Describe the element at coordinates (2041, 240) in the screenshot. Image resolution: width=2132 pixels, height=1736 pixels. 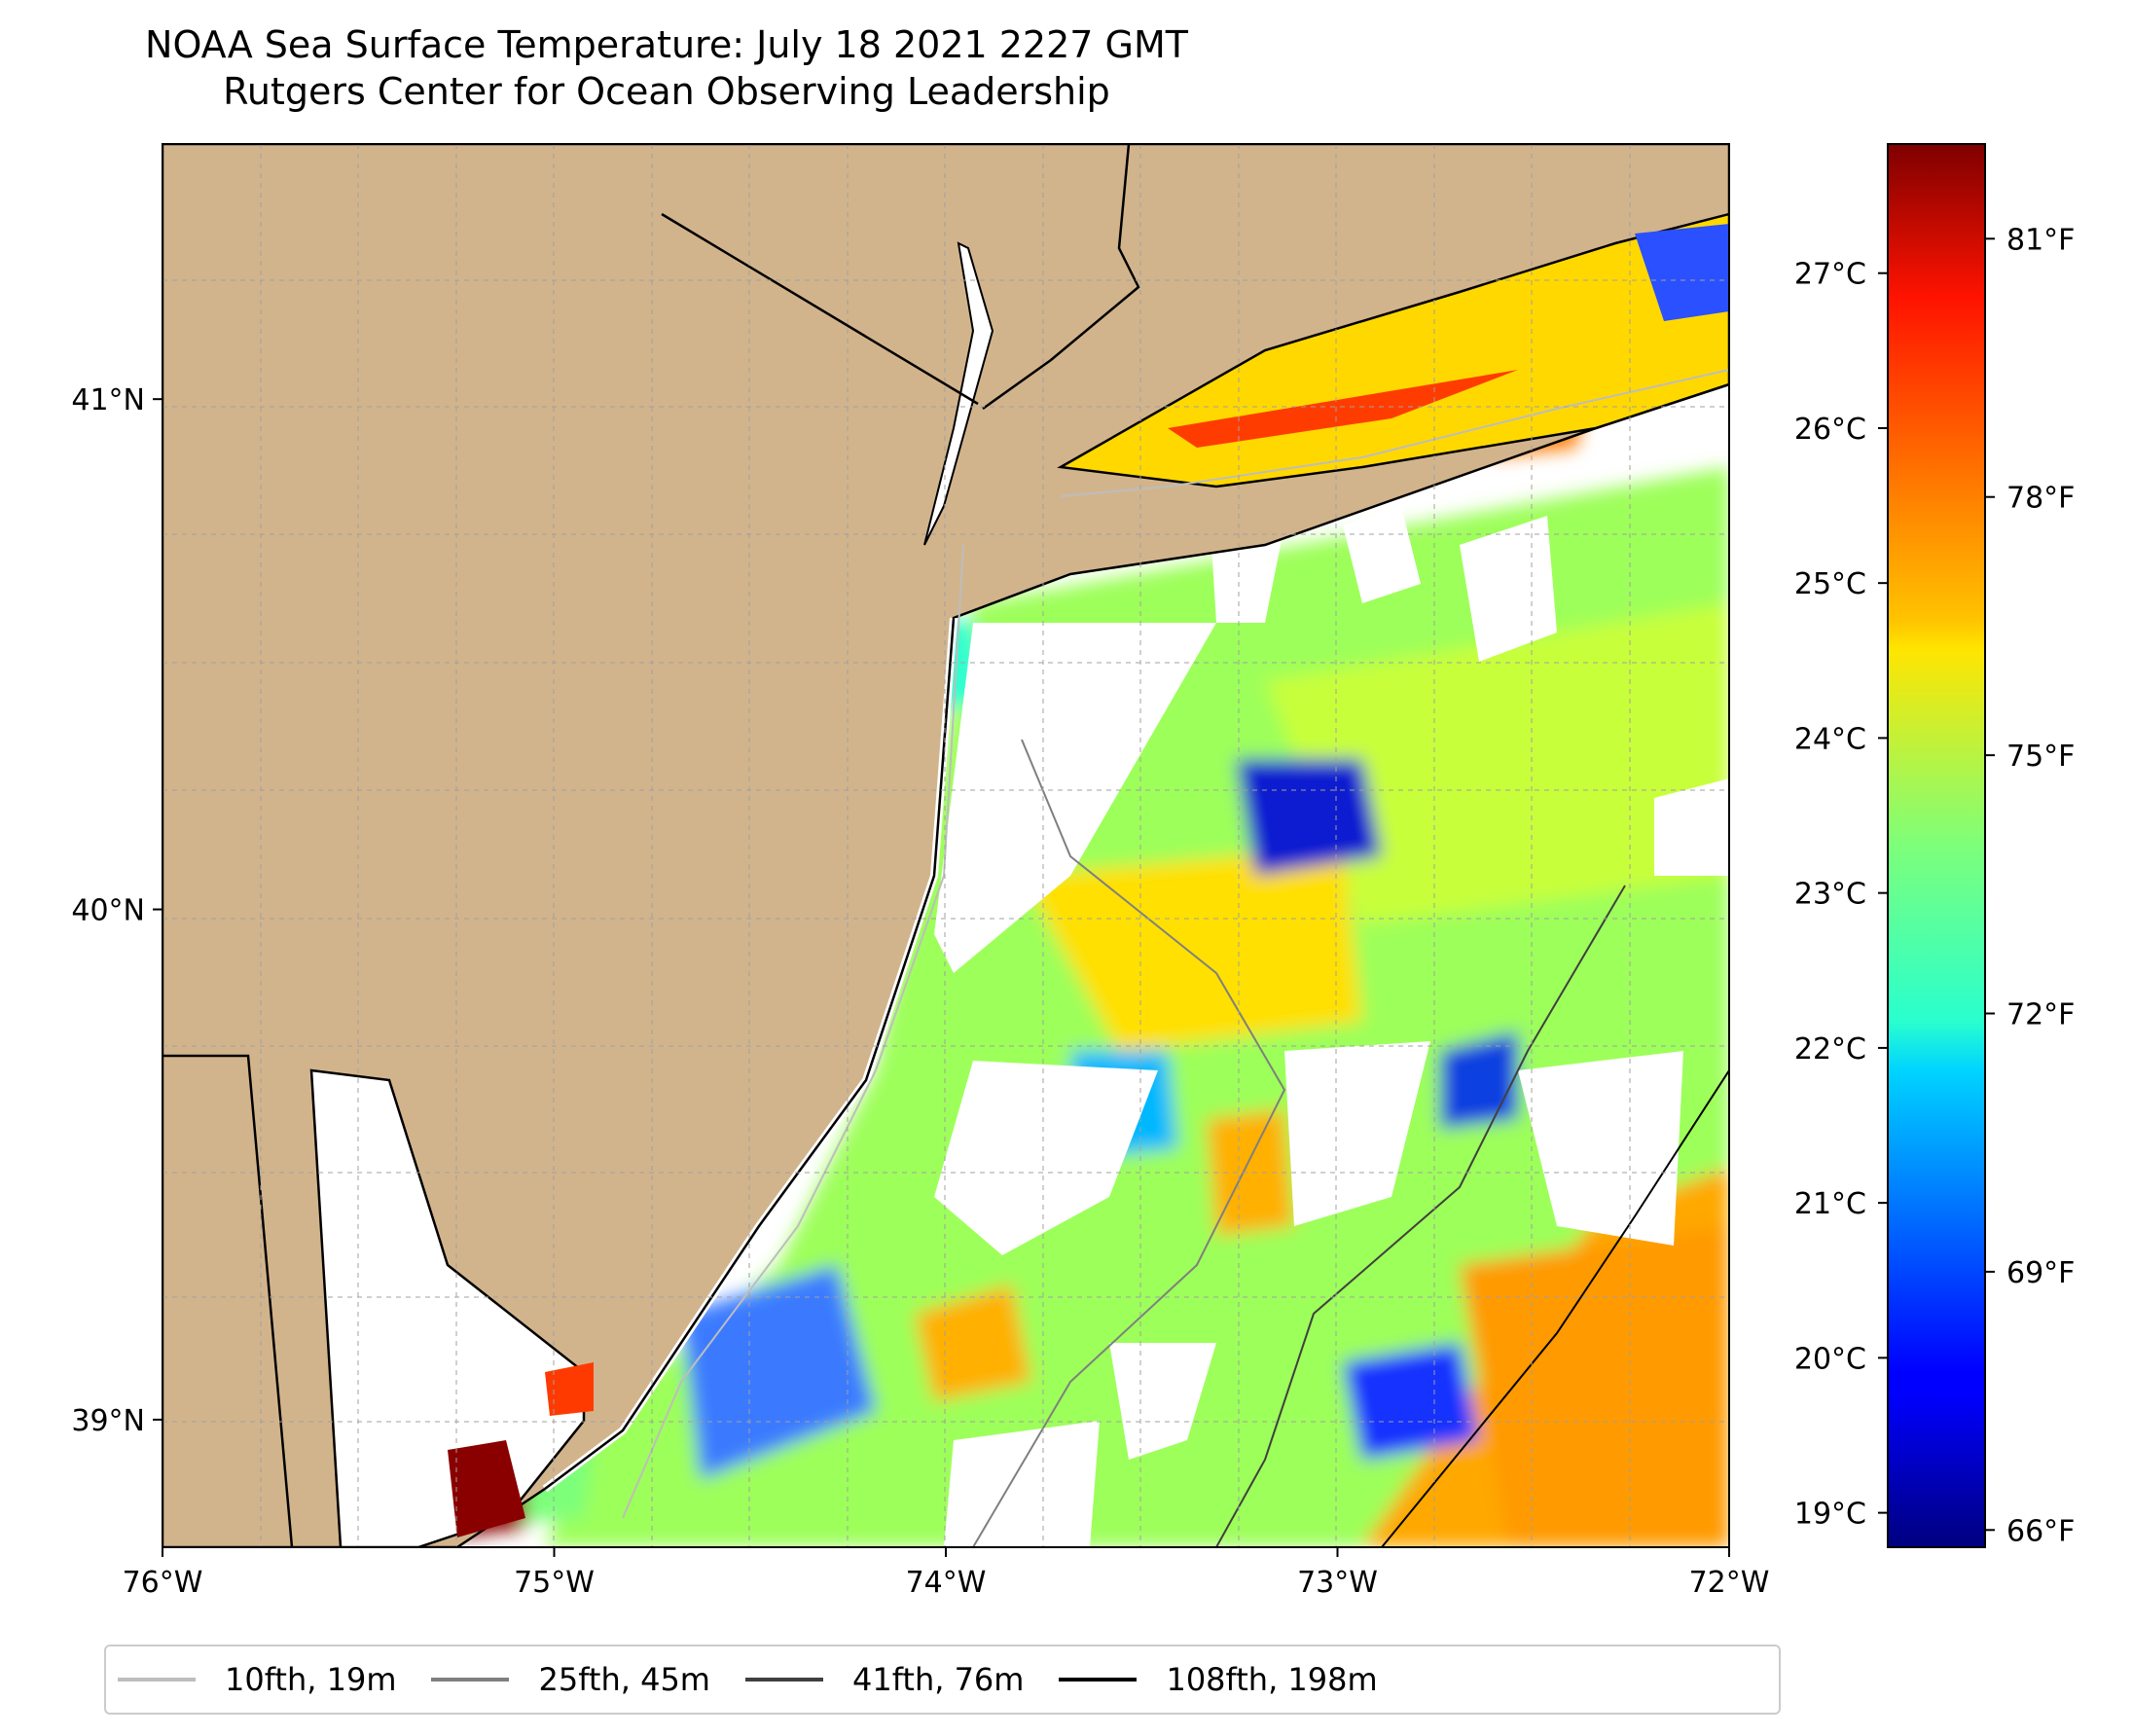
I see `colorbar-f-label: 81°F` at that location.